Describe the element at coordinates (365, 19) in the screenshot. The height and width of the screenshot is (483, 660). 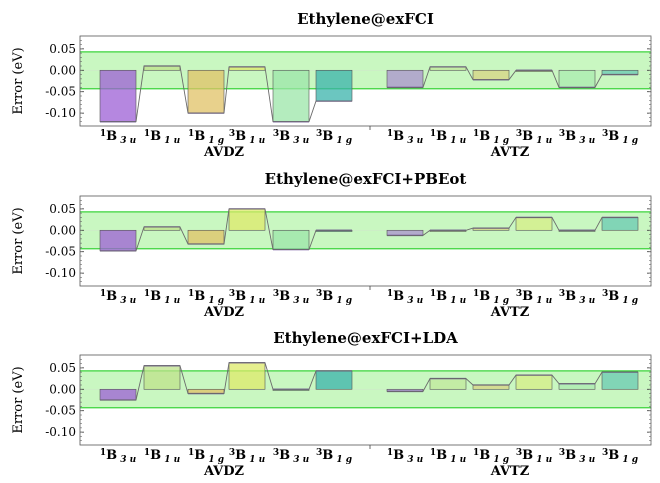
I see `chart-title: Ethylene@exFCI` at that location.